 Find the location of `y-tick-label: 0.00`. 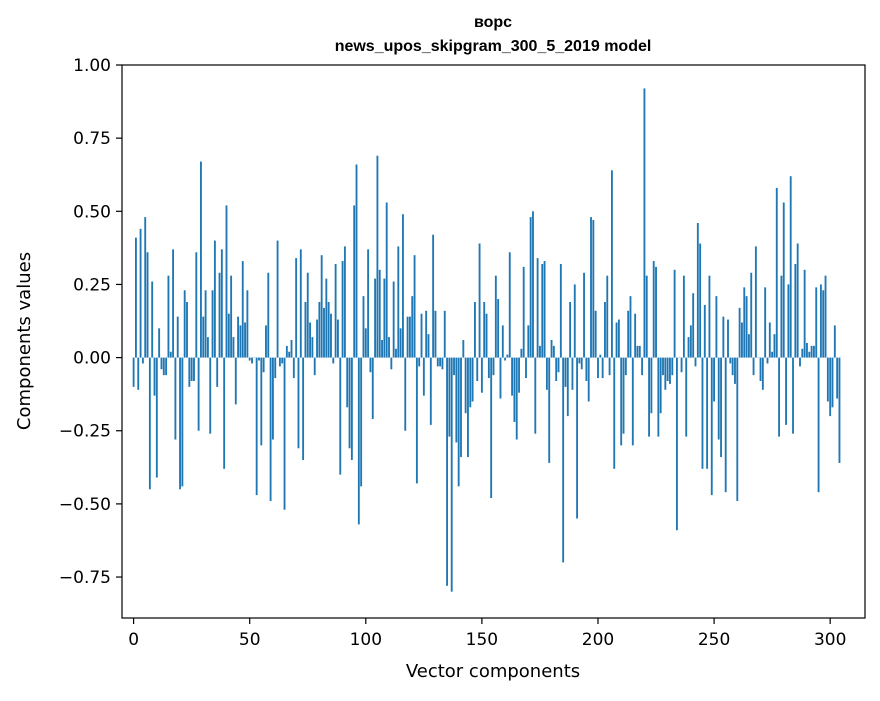

y-tick-label: 0.00 is located at coordinates (92, 359).